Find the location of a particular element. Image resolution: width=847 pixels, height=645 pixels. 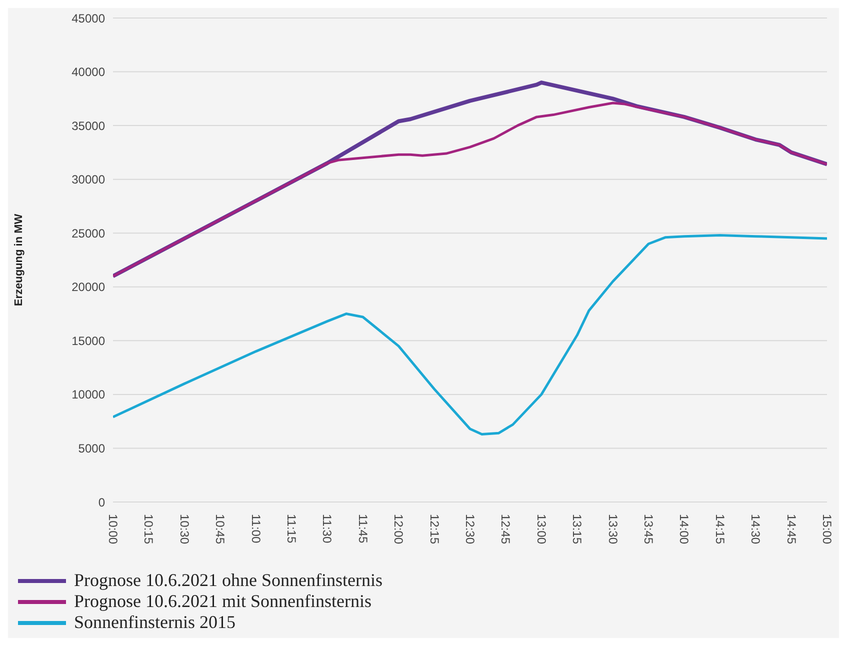

y-tick-label: 0 is located at coordinates (102, 502).